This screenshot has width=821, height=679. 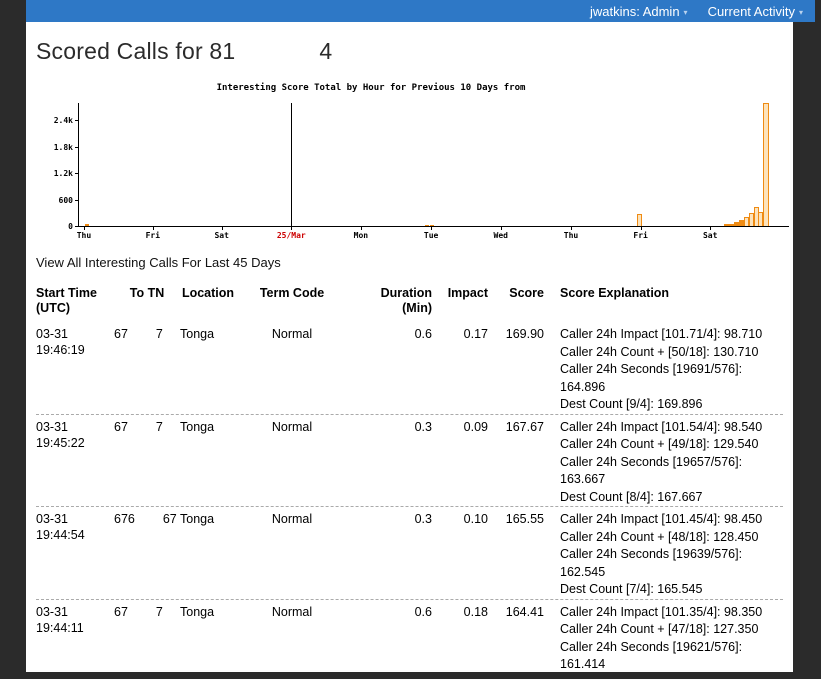 What do you see at coordinates (475, 519) in the screenshot?
I see `cell-impact: 0.10` at bounding box center [475, 519].